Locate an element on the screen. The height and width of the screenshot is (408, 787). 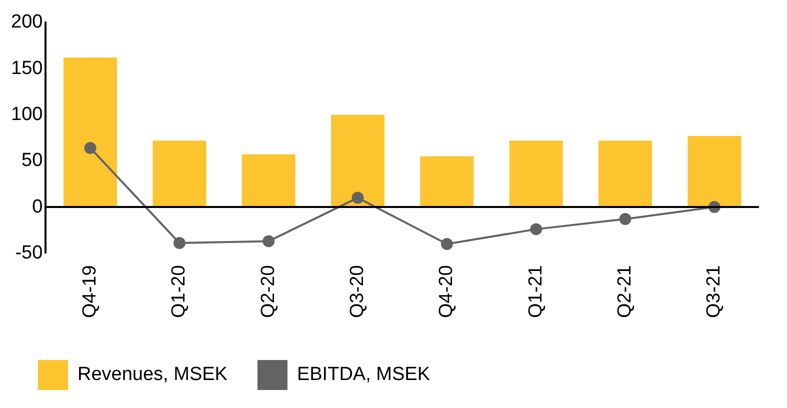
y-tick-label: 0 is located at coordinates (37, 207).